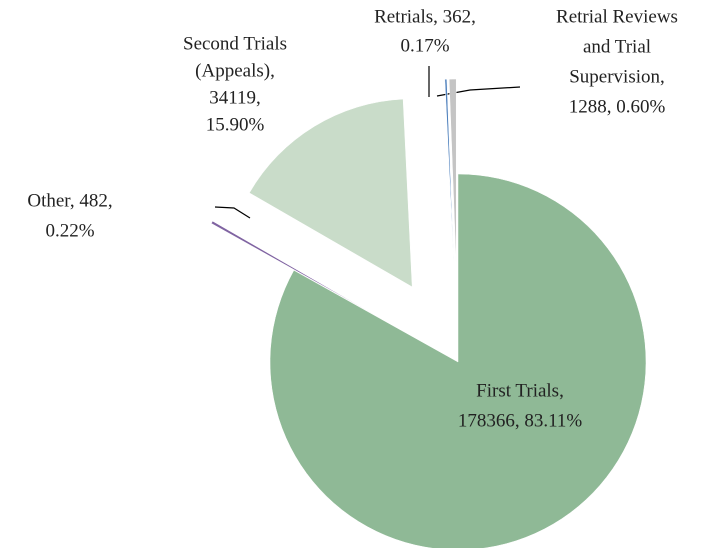 The width and height of the screenshot is (702, 548). Describe the element at coordinates (617, 106) in the screenshot. I see `slice-label: 1288, 0.60%` at that location.